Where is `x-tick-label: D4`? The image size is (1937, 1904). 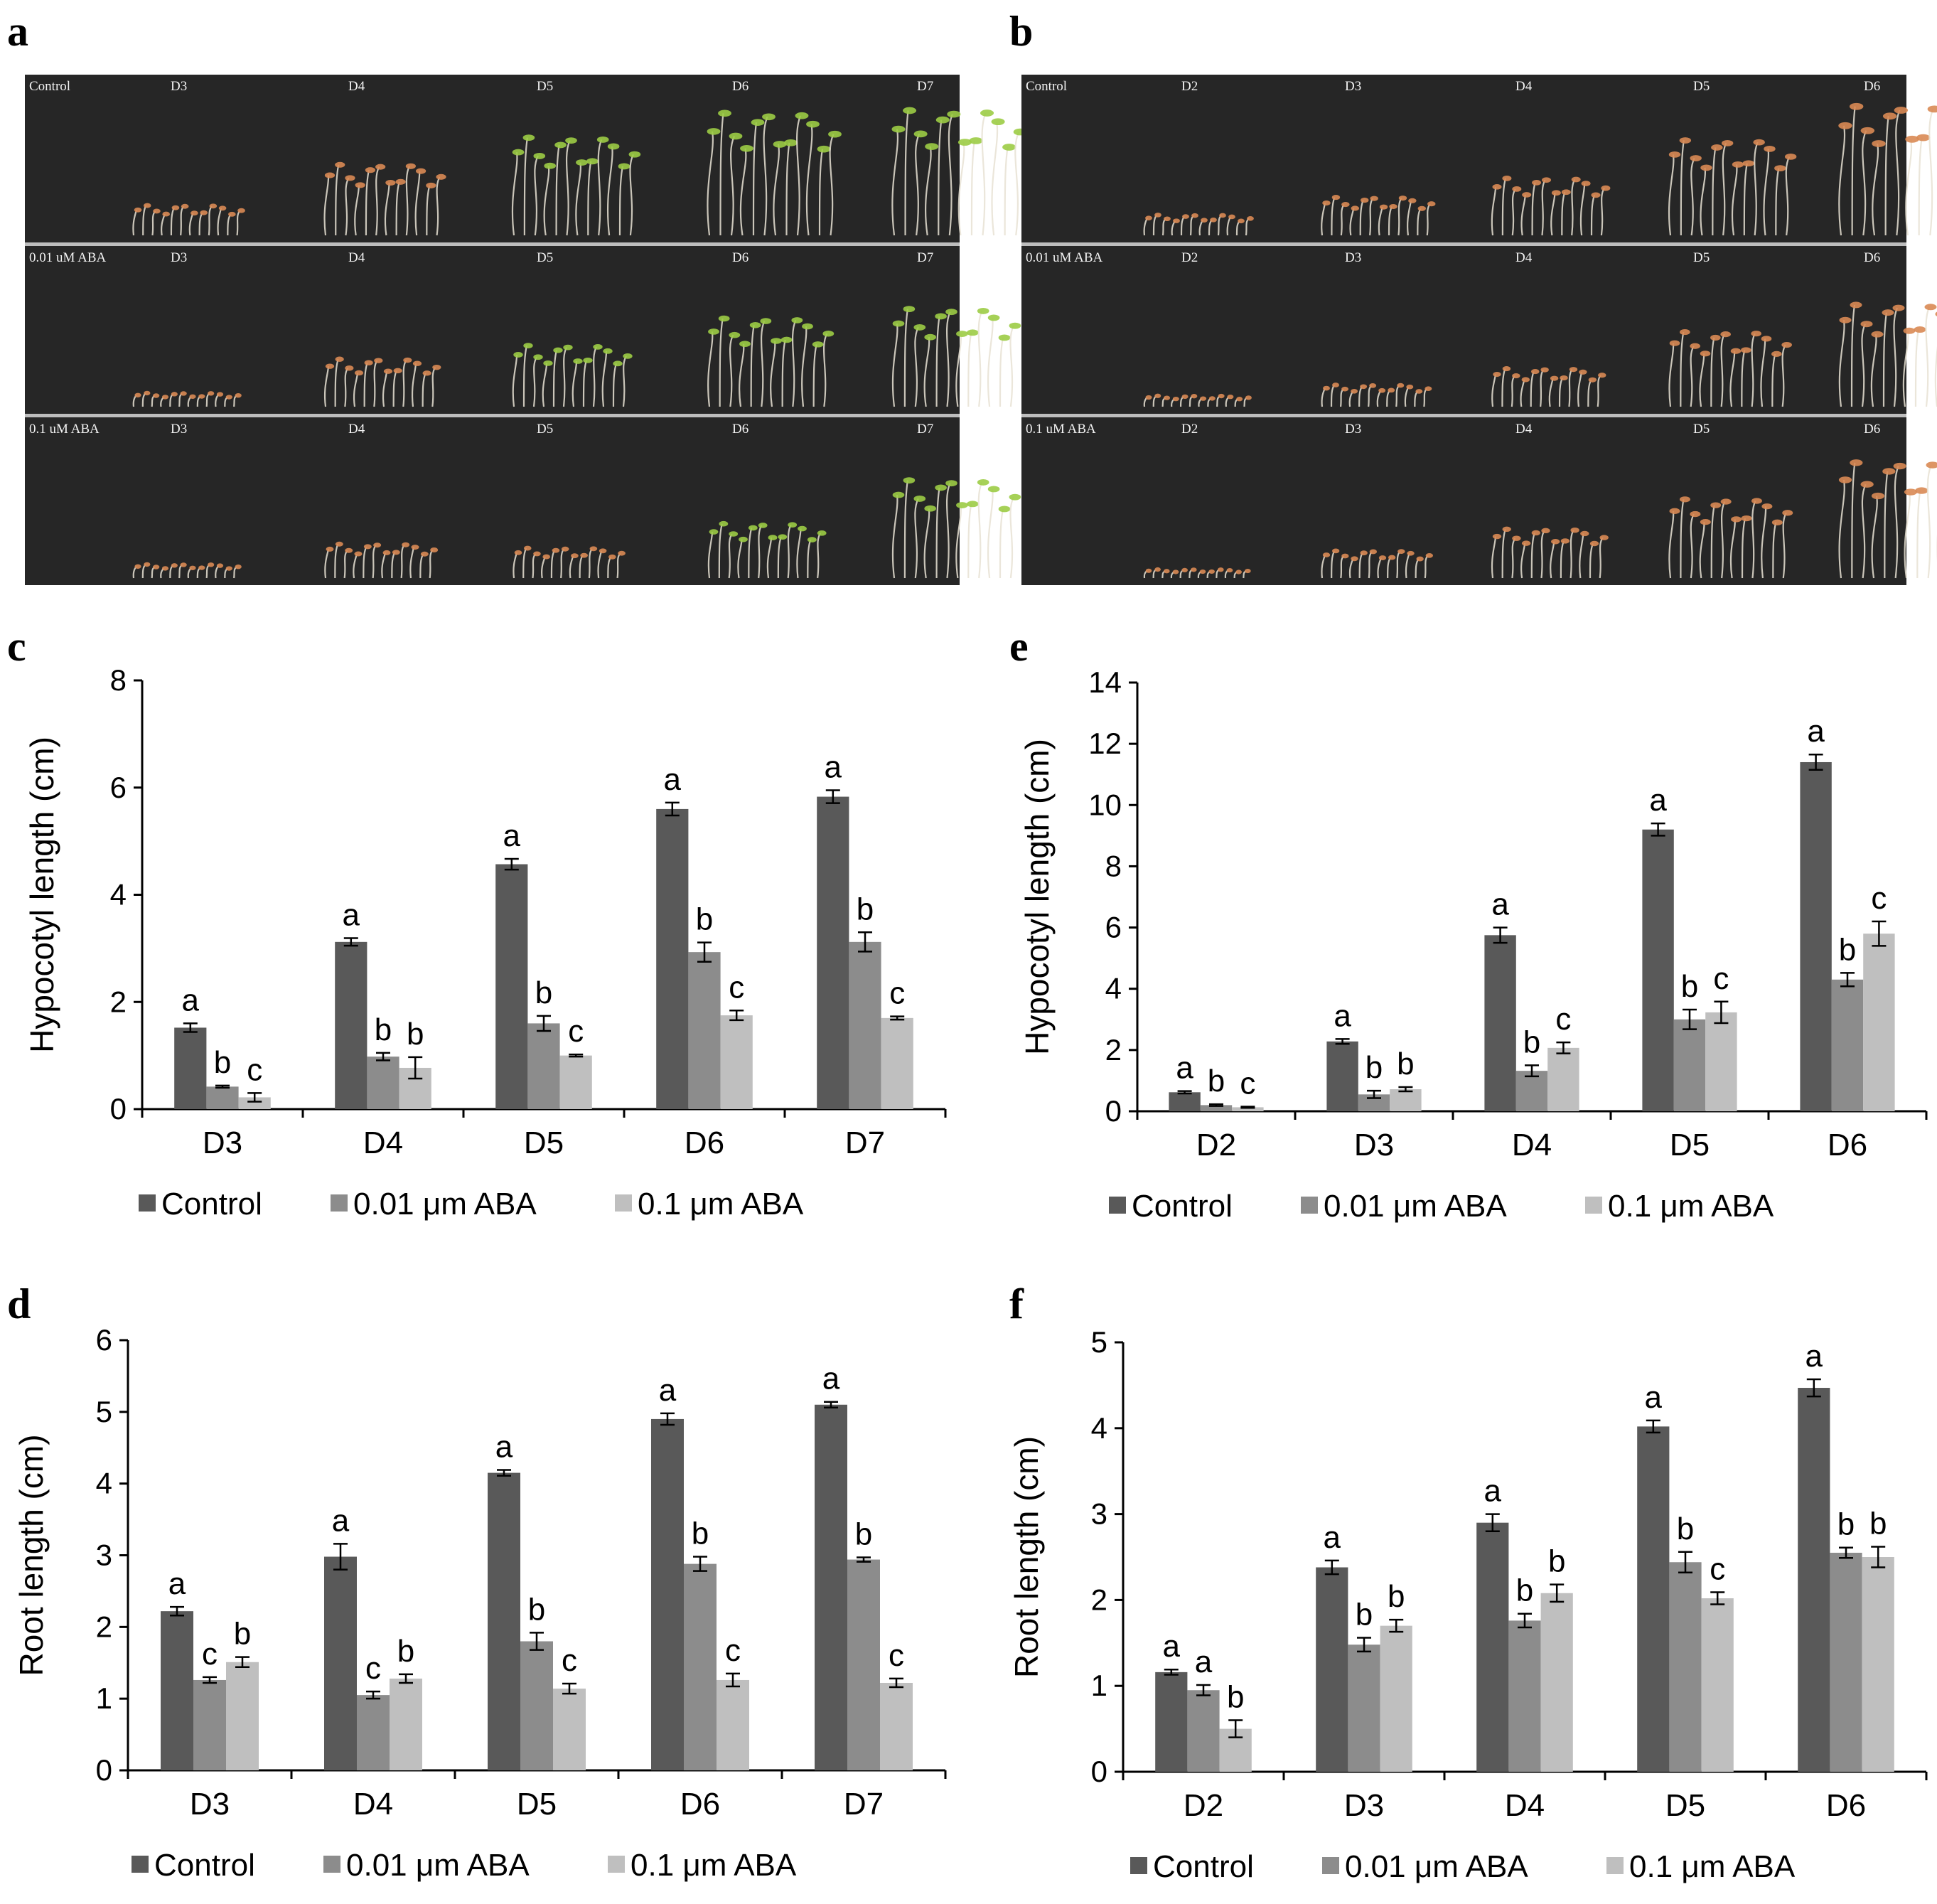 x-tick-label: D4 is located at coordinates (373, 1805).